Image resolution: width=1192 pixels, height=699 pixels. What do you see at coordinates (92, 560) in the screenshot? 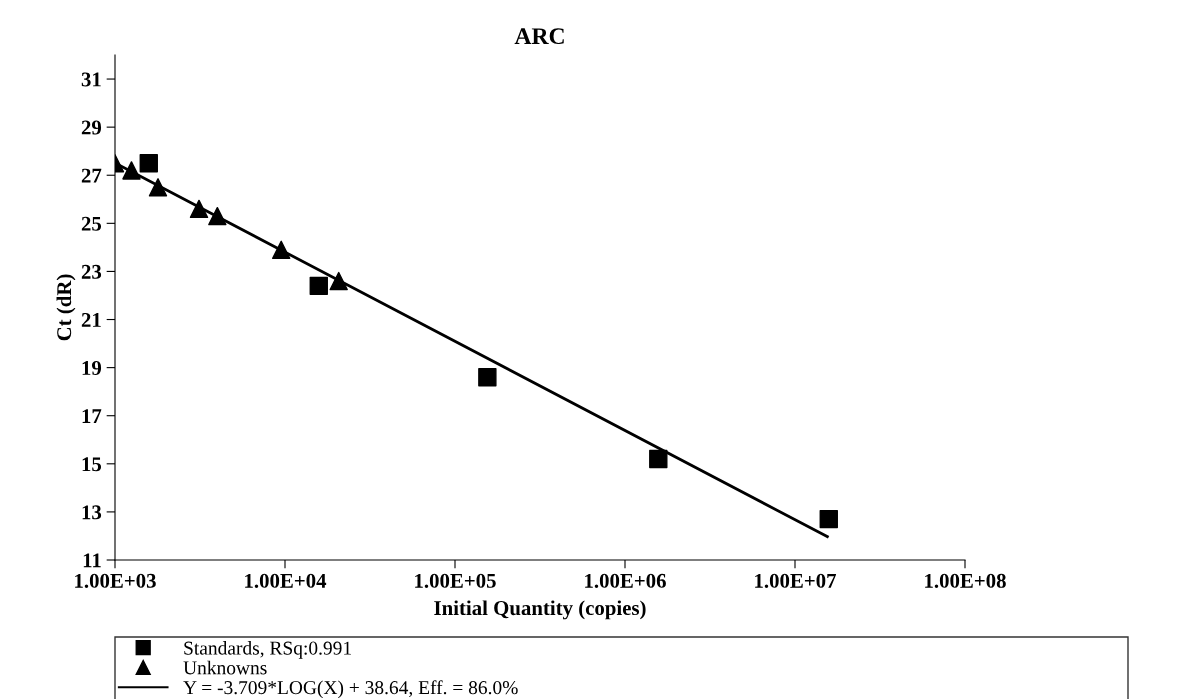
I see `y-tick-label: 11` at bounding box center [92, 560].